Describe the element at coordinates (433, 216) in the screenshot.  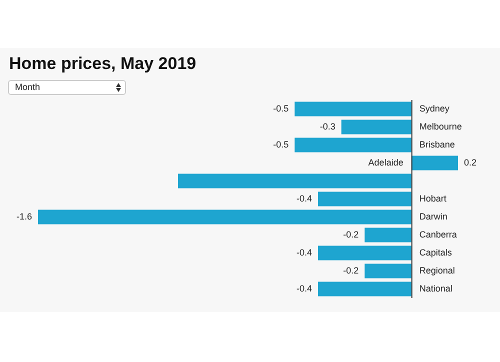
I see `y-tick-label: Darwin` at that location.